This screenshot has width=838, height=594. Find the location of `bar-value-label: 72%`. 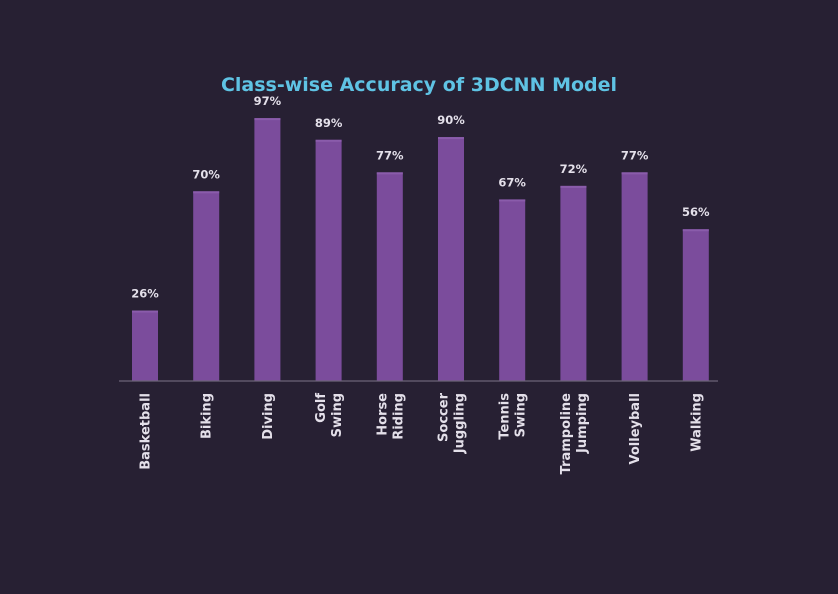

bar-value-label: 72% is located at coordinates (574, 169).